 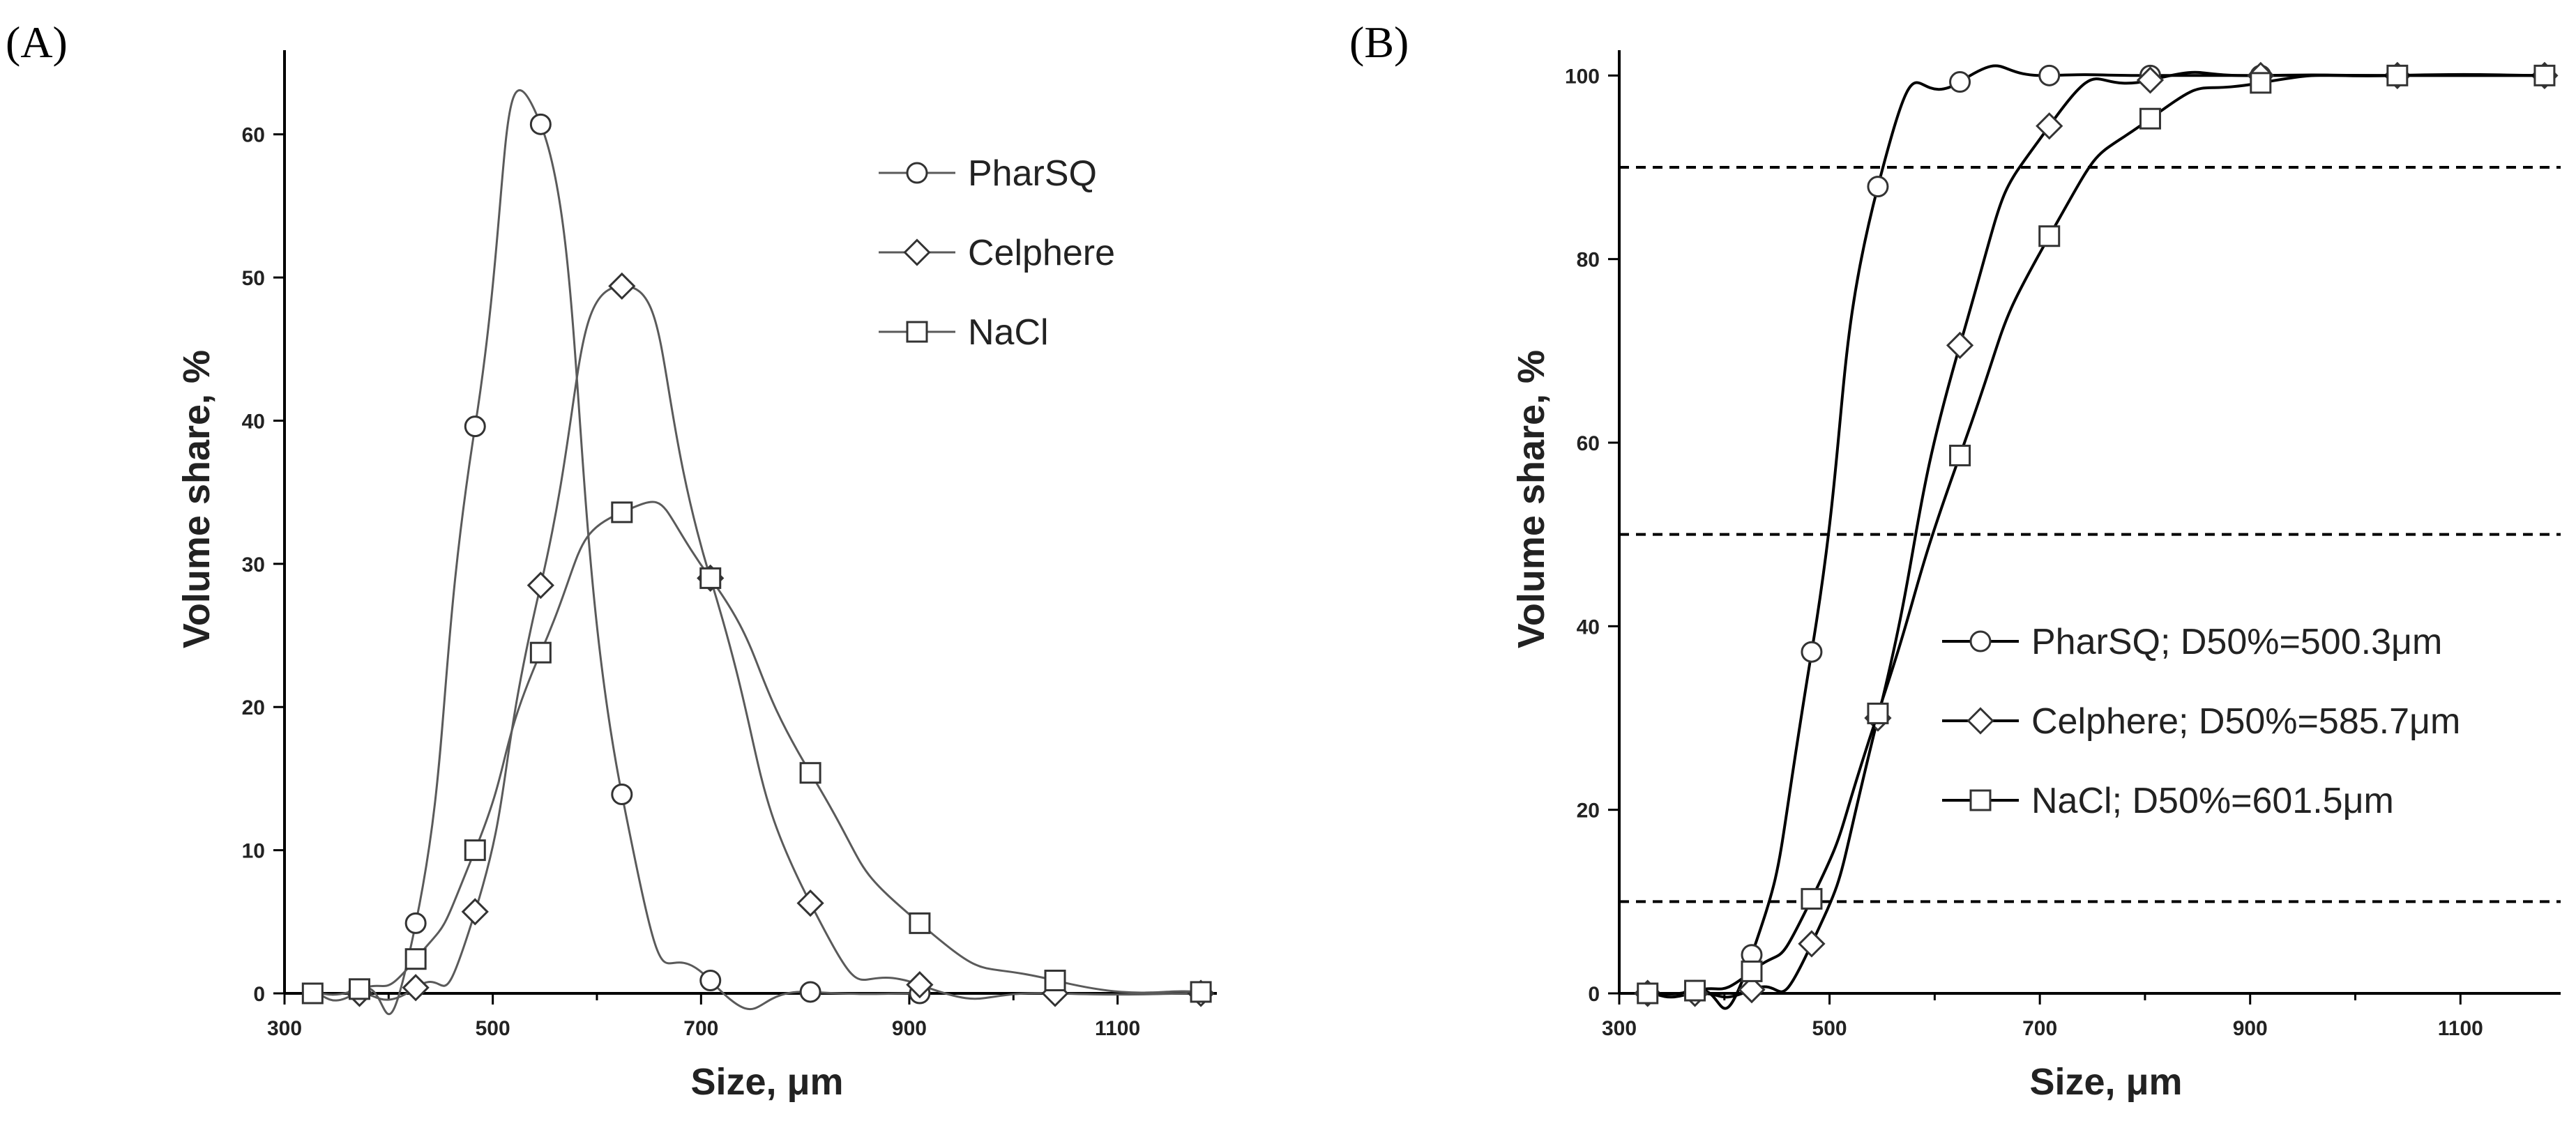 I want to click on panel-a-legend: PharSQ Celphere NaCl, so click(x=997, y=253).